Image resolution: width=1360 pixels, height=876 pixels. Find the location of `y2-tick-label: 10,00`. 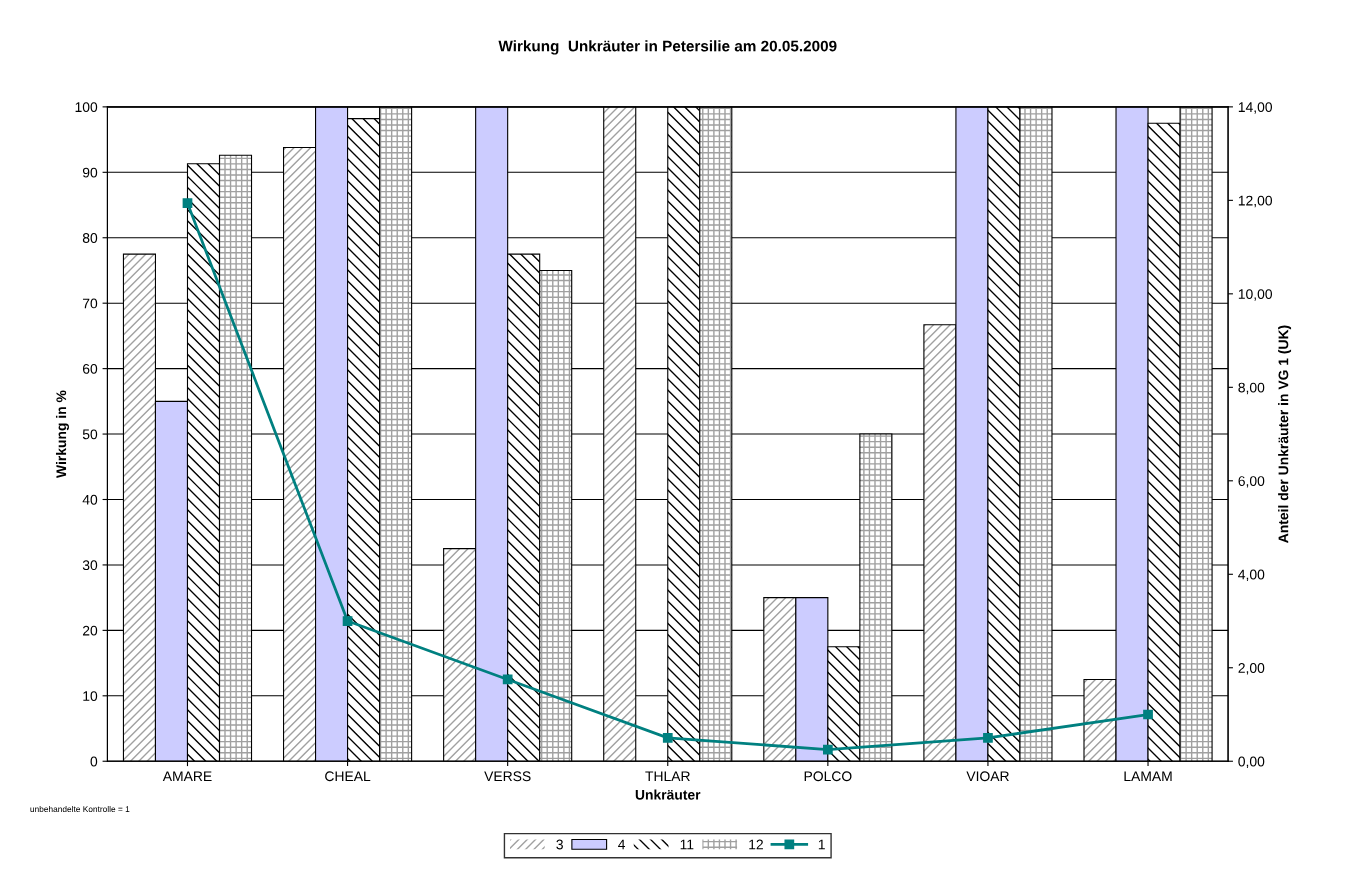

y2-tick-label: 10,00 is located at coordinates (1255, 295).